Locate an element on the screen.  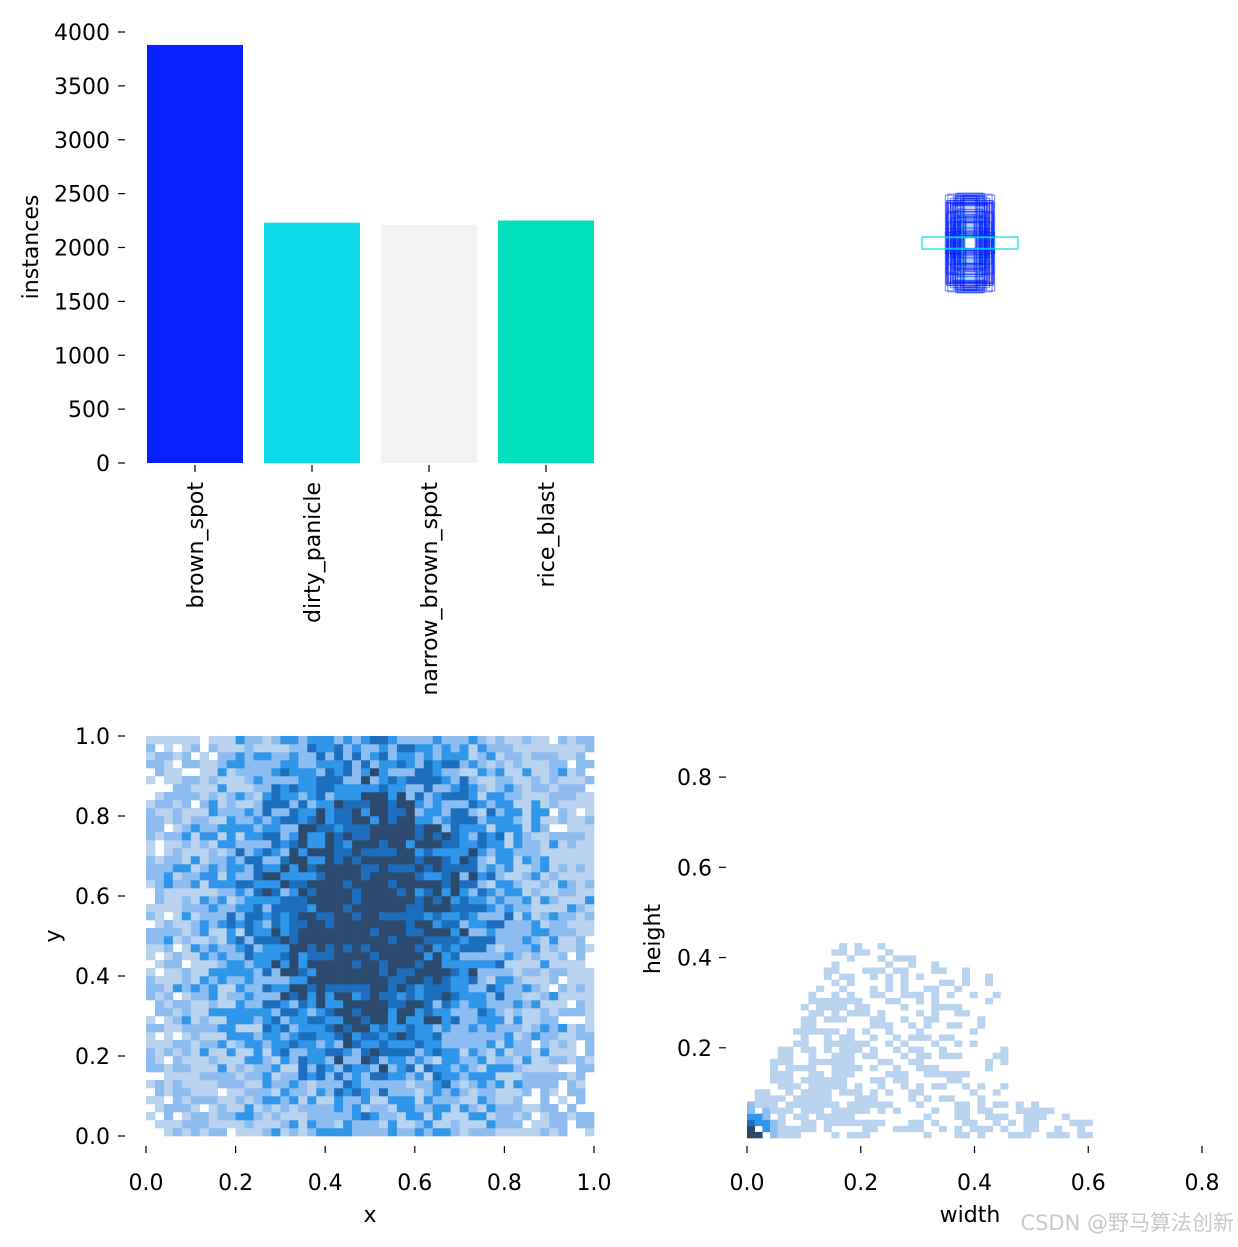
bar-y-axis-label: instances is located at coordinates (31, 247).